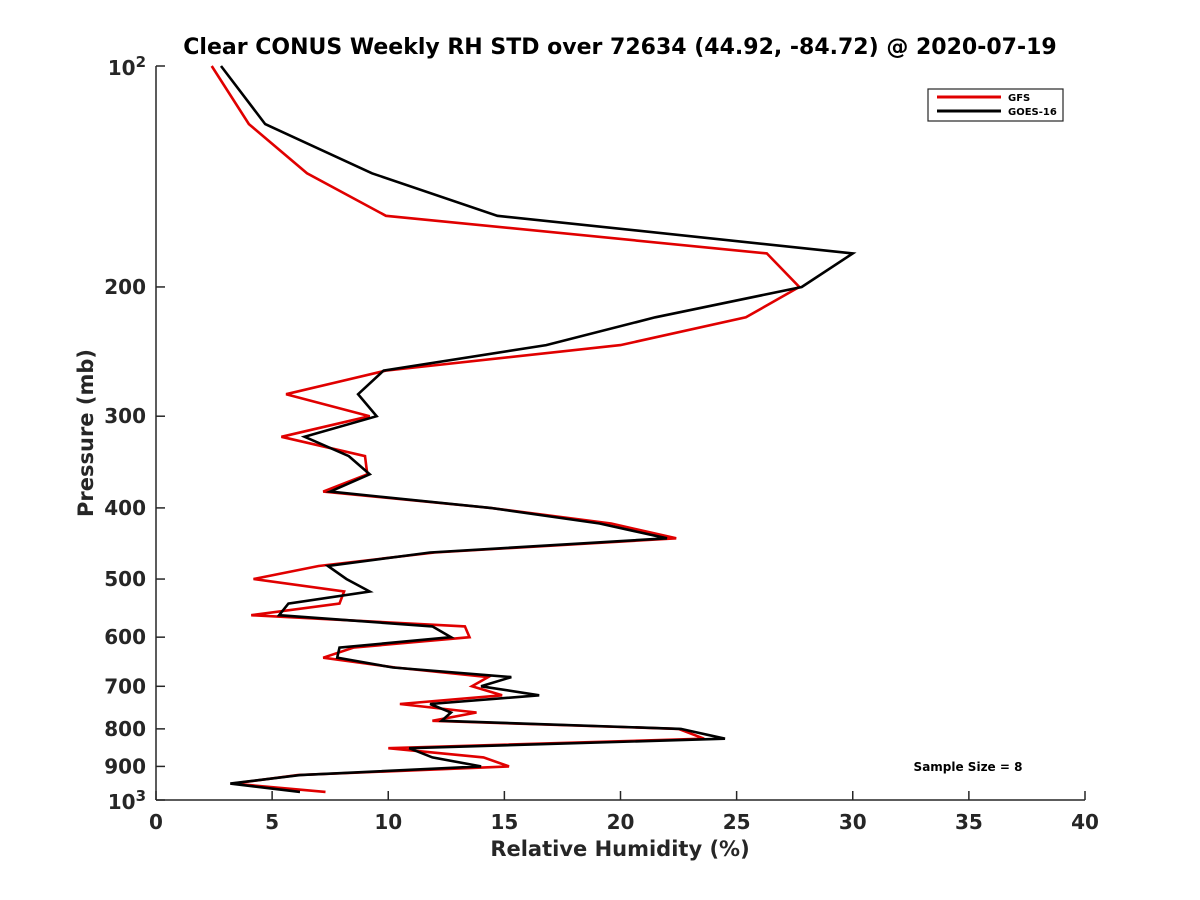 The height and width of the screenshot is (900, 1200). What do you see at coordinates (272, 822) in the screenshot?
I see `x-tick-label: 5` at bounding box center [272, 822].